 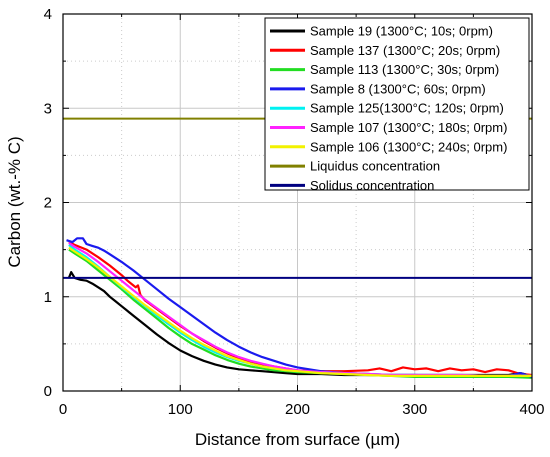 I want to click on y-axis-title: Carbon (wt.-% C), so click(x=14, y=201).